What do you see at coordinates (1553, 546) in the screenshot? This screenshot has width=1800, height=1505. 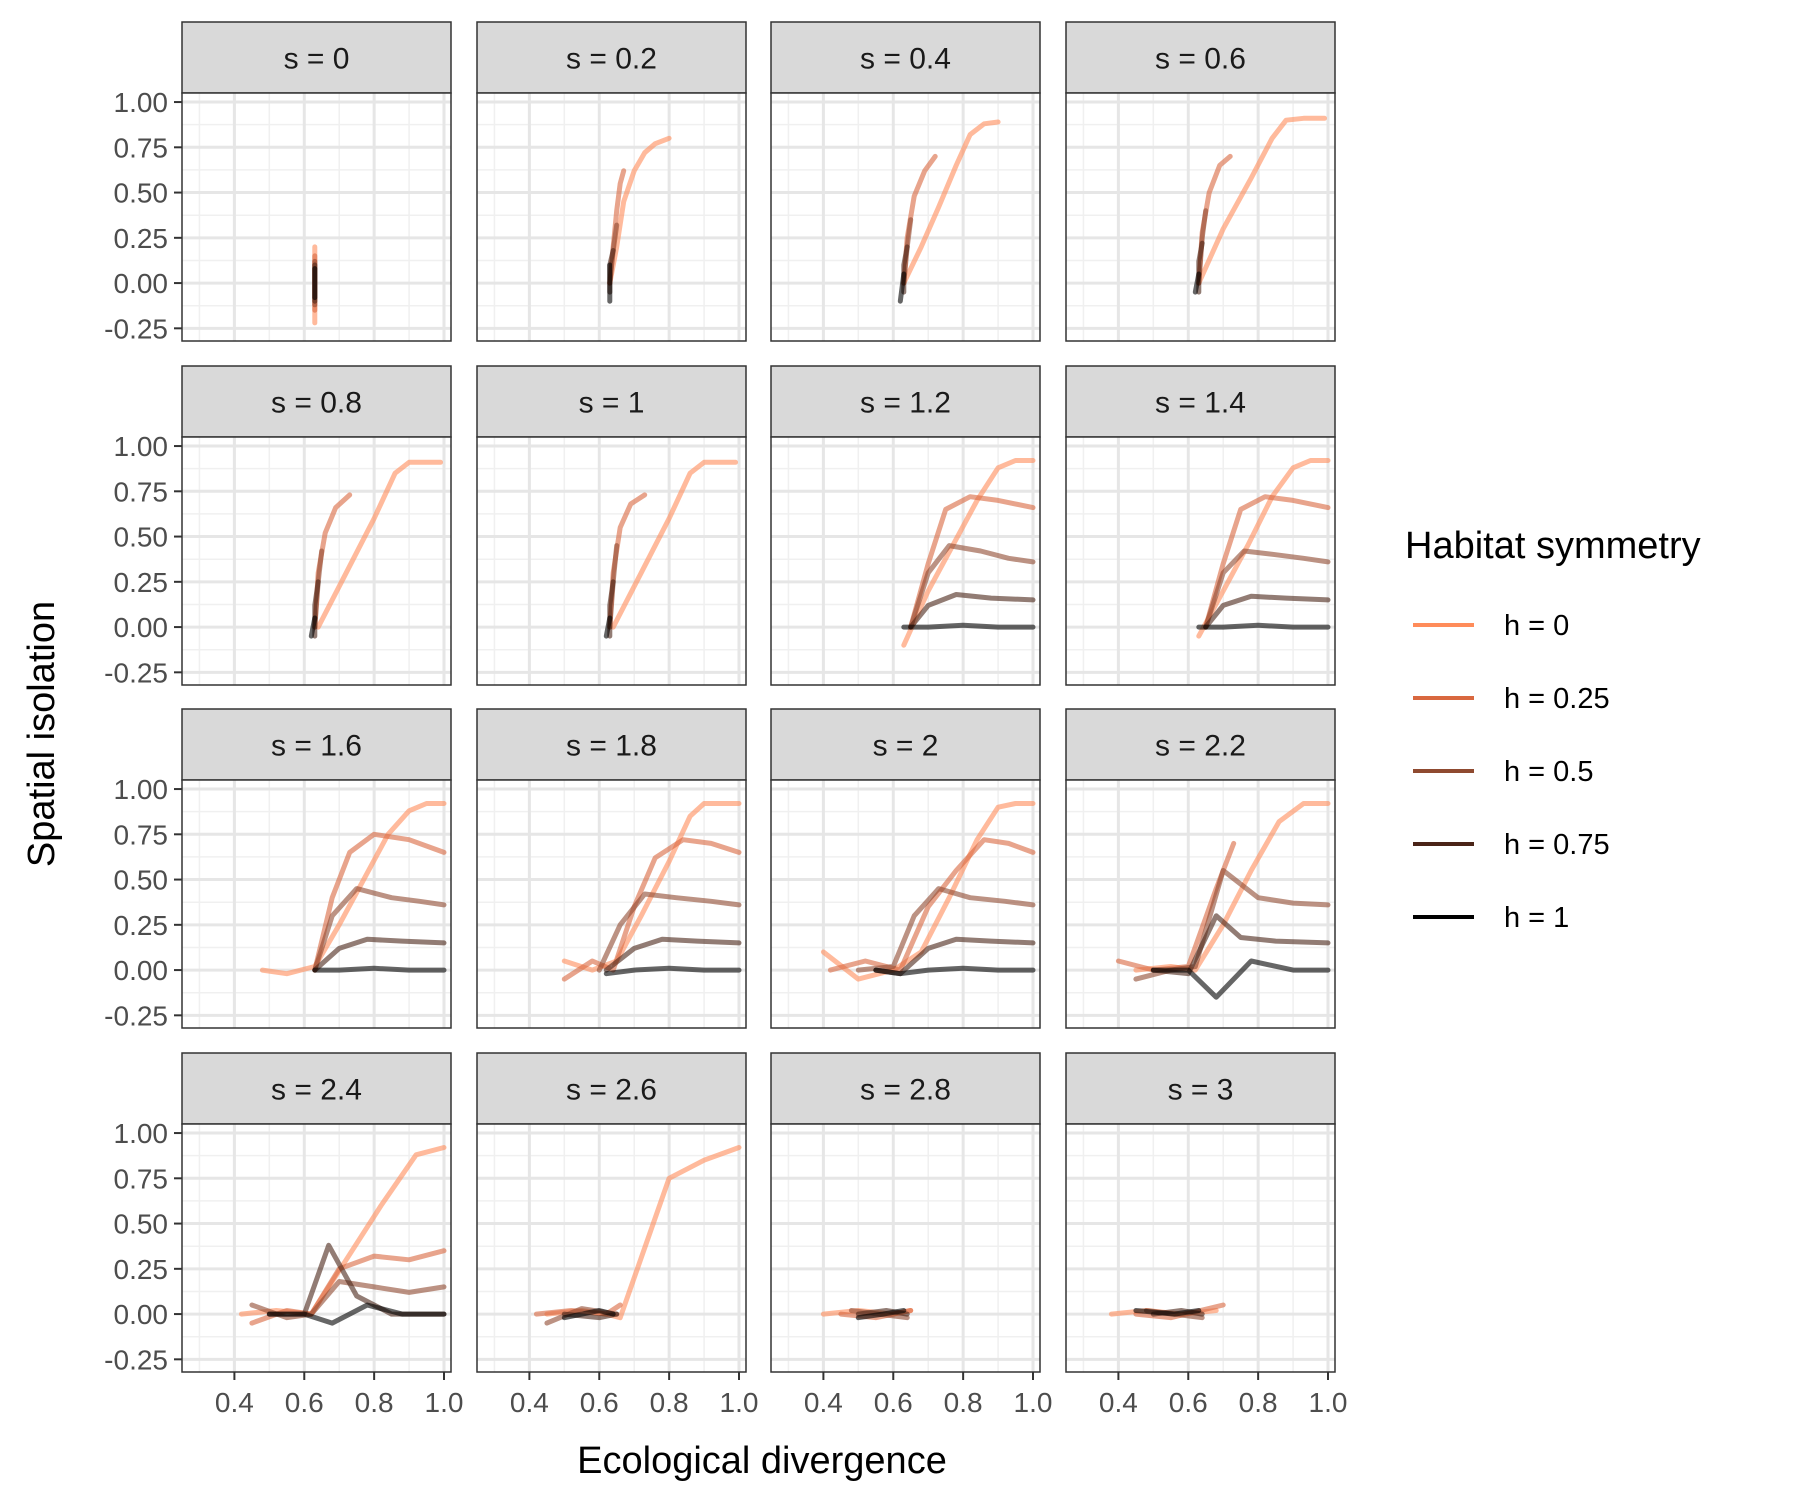 I see `legend-title: Habitat symmetry` at bounding box center [1553, 546].